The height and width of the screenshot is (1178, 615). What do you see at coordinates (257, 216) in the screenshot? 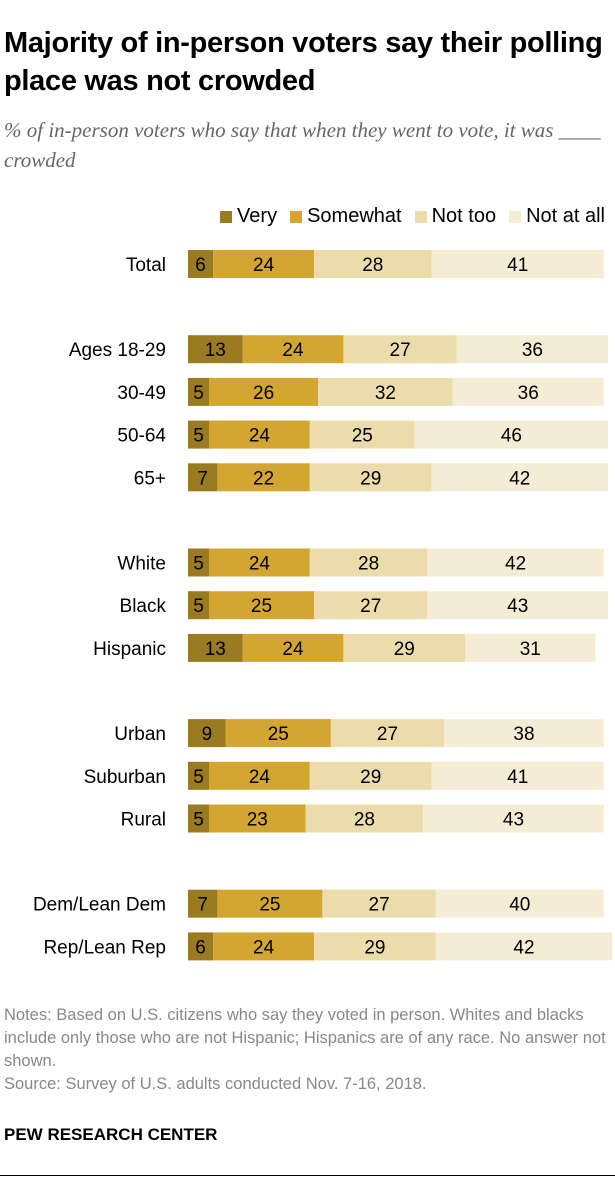
I see `legend-label: Very` at bounding box center [257, 216].